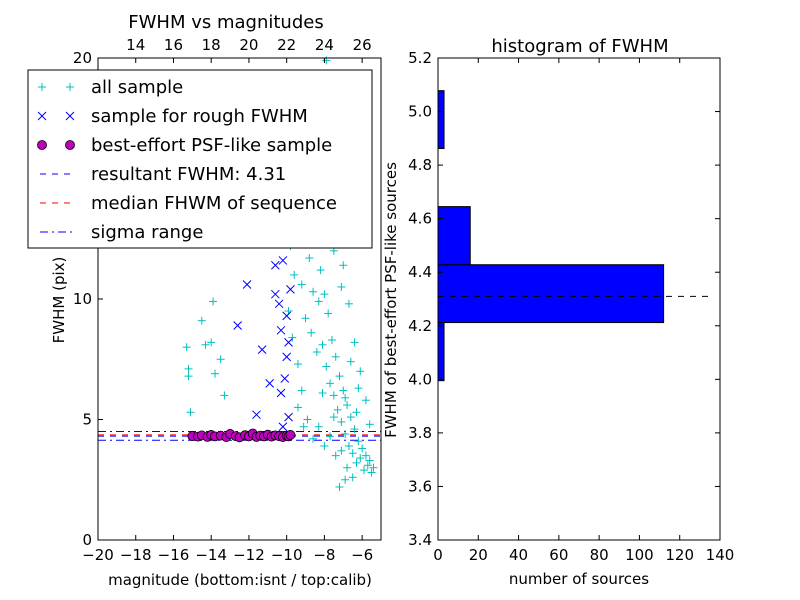 The width and height of the screenshot is (800, 600). What do you see at coordinates (324, 555) in the screenshot?
I see `x-tick-label-7: −8` at bounding box center [324, 555].